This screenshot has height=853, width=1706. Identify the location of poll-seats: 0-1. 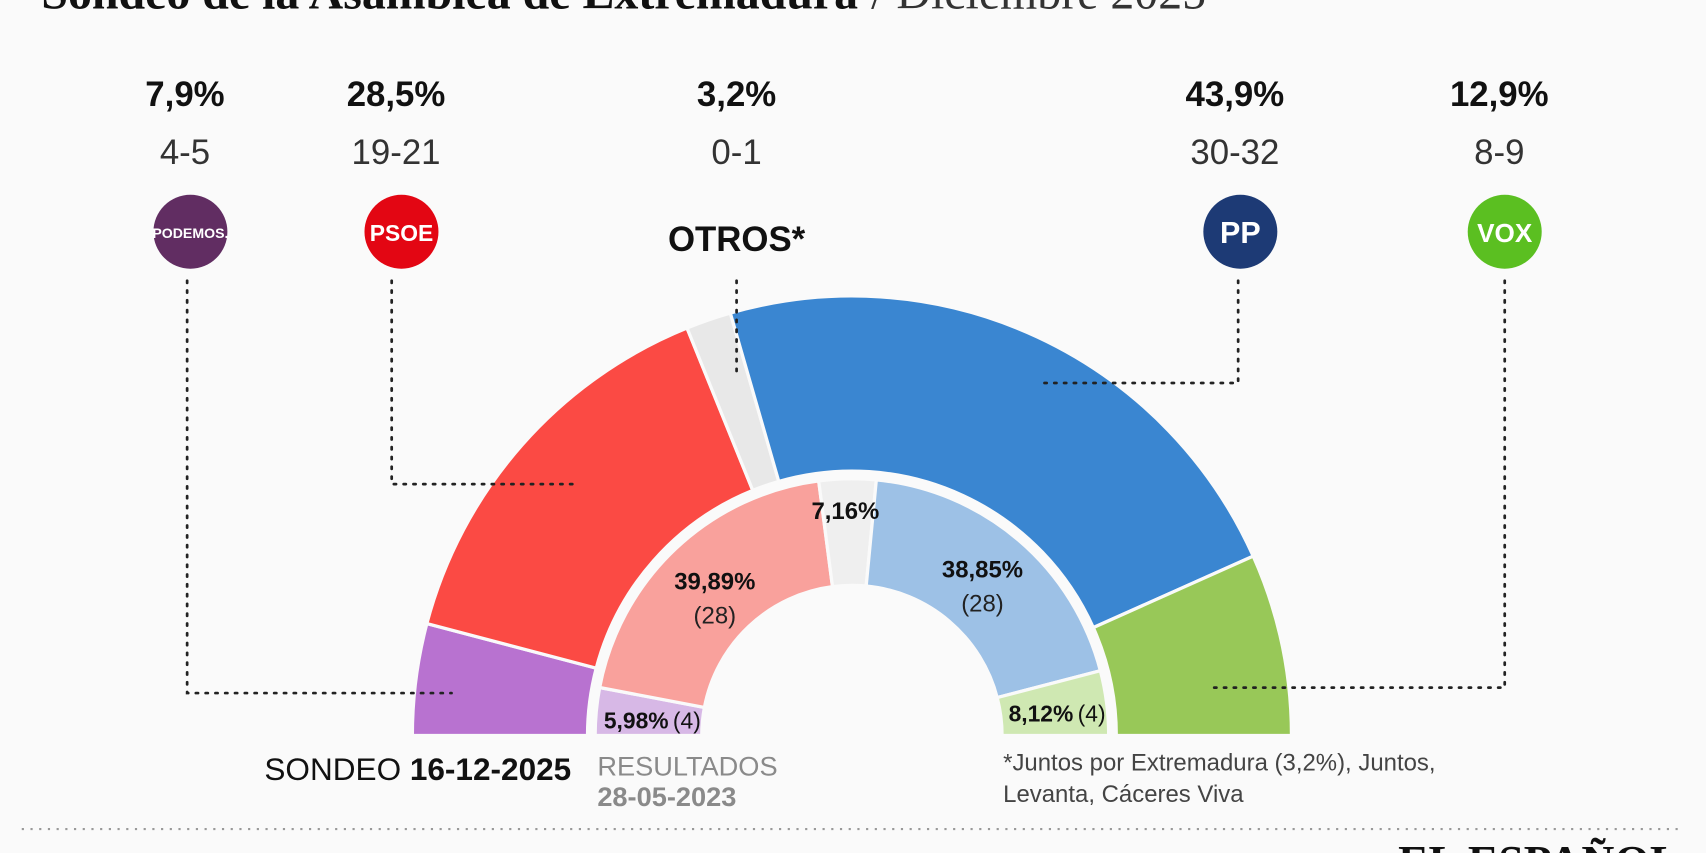
(736, 152).